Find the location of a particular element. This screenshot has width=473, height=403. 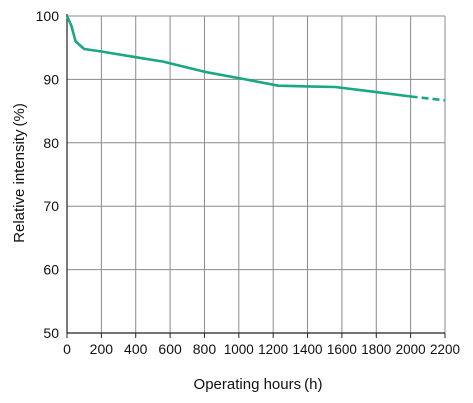

x-axis-title: Operating hours (h) is located at coordinates (258, 384).